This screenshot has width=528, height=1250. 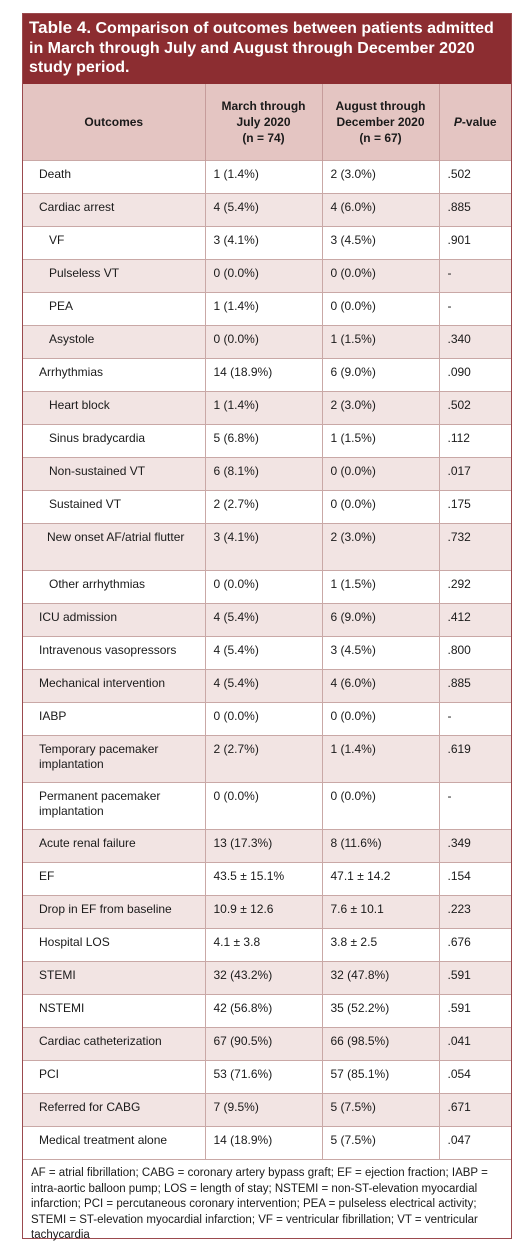 What do you see at coordinates (479, 122) in the screenshot?
I see `header-pvalue-rest: -value` at bounding box center [479, 122].